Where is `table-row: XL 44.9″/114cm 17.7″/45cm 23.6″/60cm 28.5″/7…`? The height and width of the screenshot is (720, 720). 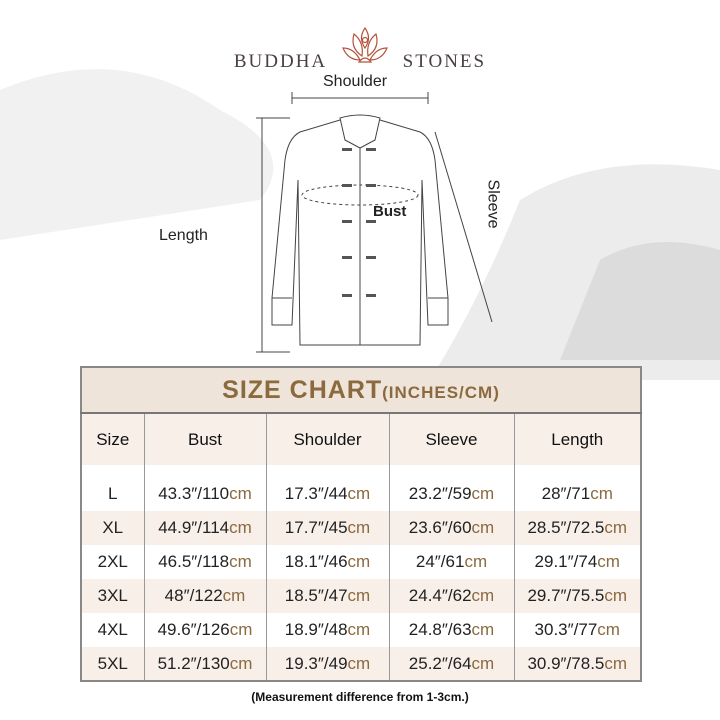 table-row: XL 44.9″/114cm 17.7″/45cm 23.6″/60cm 28.5″/7… is located at coordinates (361, 528).